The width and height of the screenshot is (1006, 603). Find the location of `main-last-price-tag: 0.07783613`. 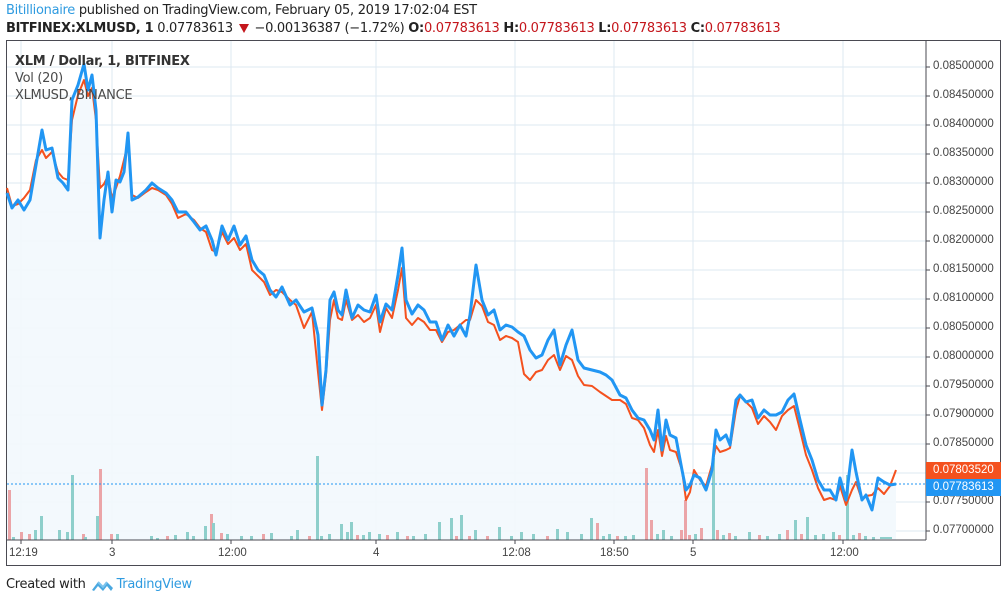

main-last-price-tag: 0.07783613 is located at coordinates (963, 487).